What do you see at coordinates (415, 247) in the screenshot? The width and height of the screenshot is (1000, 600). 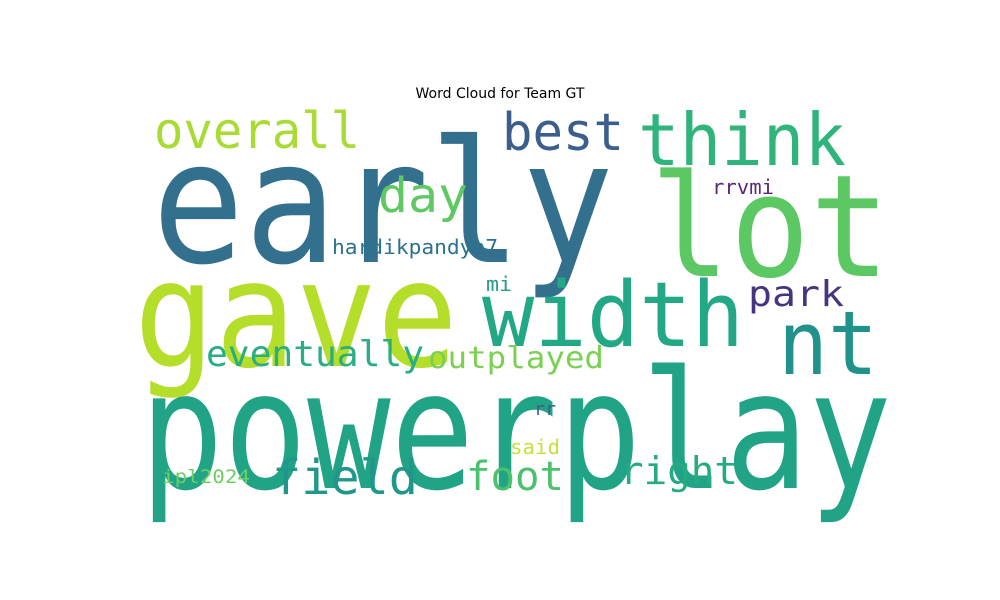 I see `word-hardikpandya7: hardikpandya7` at bounding box center [415, 247].